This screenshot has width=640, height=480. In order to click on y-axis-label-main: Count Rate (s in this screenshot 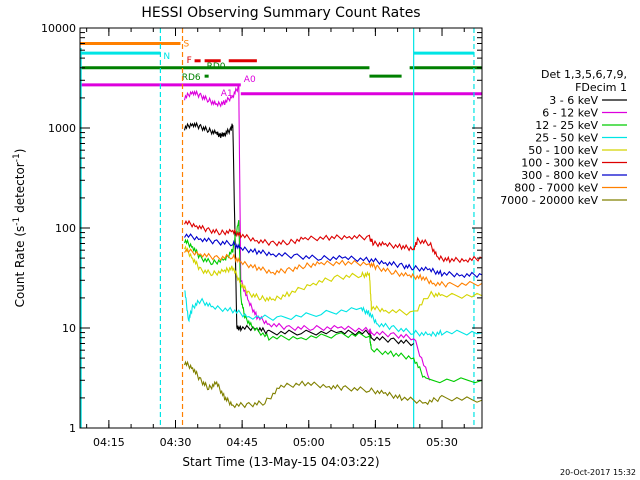, I will do `click(20, 267)`.